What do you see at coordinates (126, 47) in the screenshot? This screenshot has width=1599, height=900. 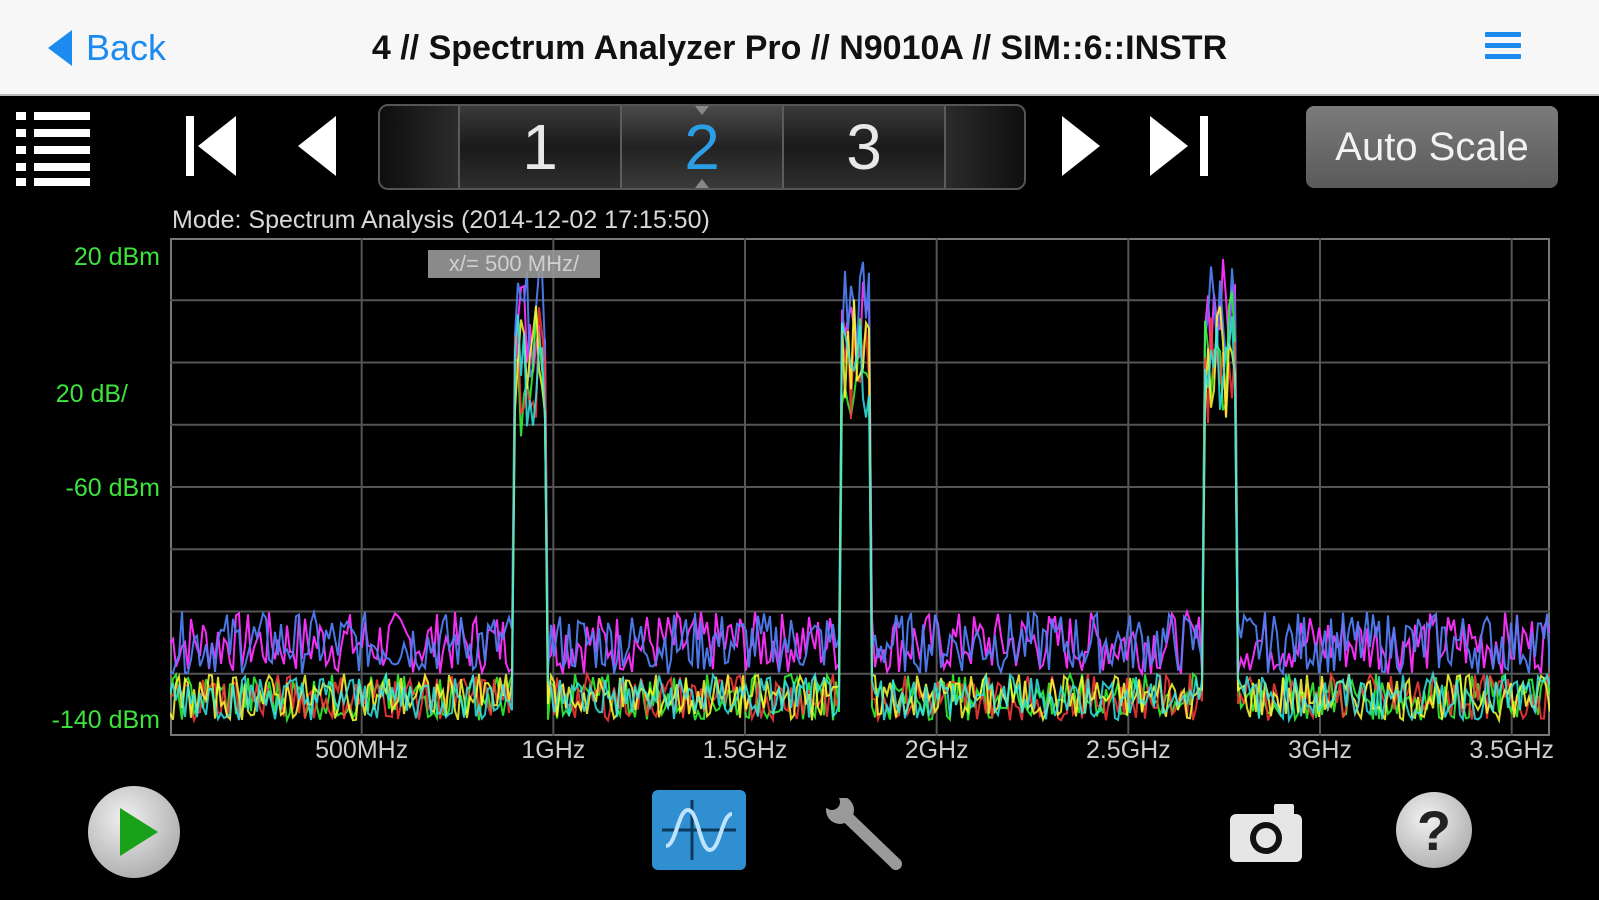 I see `back-label: Back` at bounding box center [126, 47].